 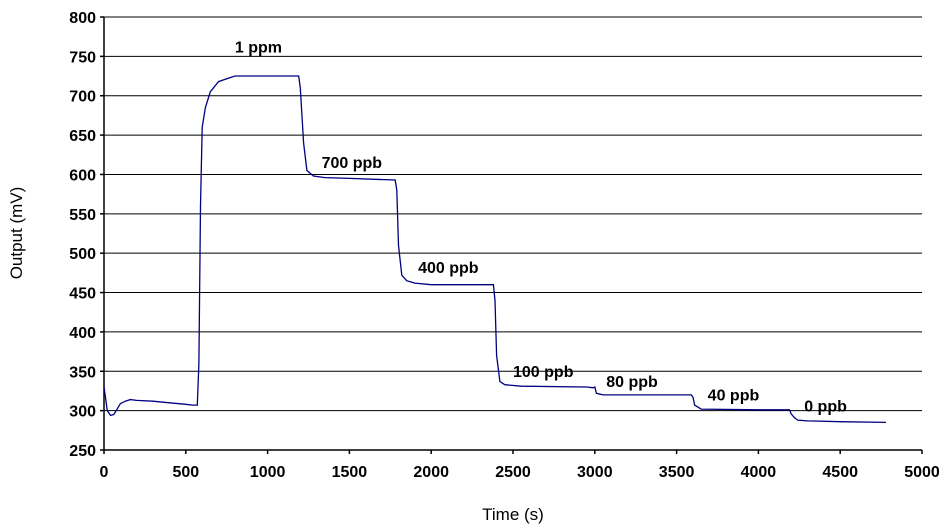 What do you see at coordinates (82, 372) in the screenshot?
I see `y-tick-label: 350` at bounding box center [82, 372].